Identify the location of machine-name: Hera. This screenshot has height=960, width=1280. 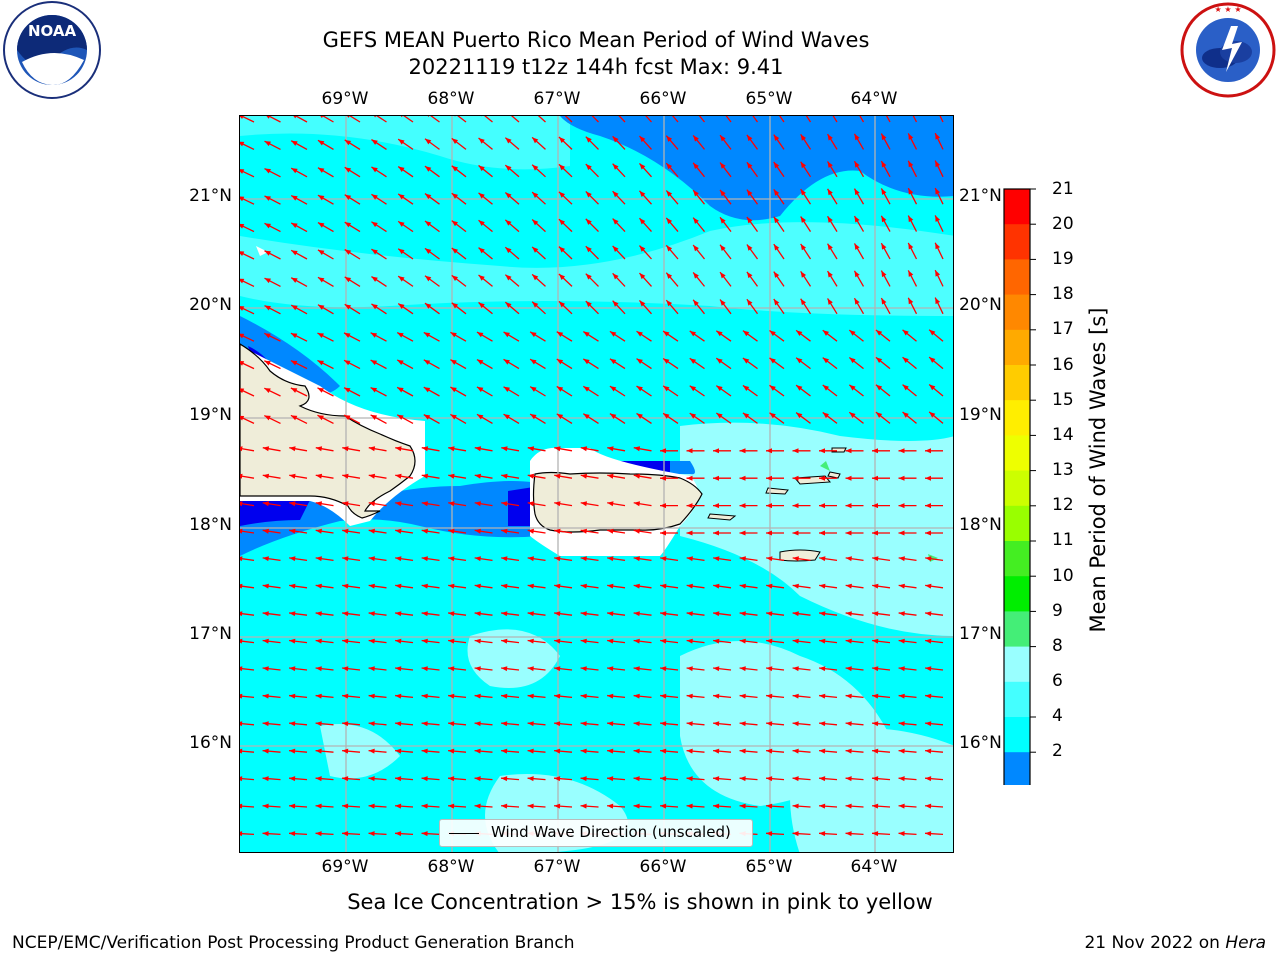
(1245, 943).